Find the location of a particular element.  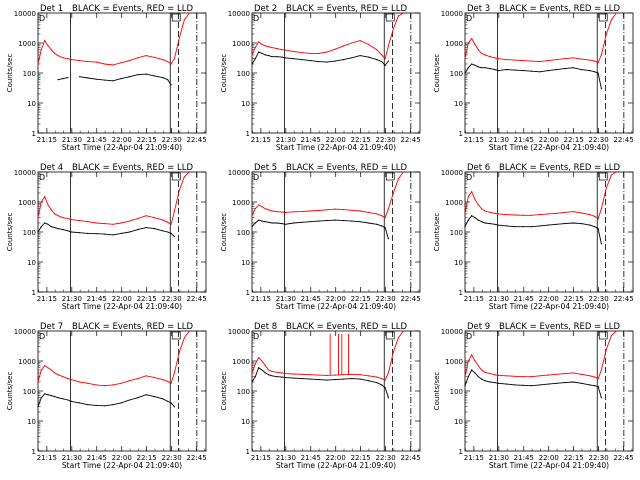

corner-marker-right is located at coordinates (176, 176).